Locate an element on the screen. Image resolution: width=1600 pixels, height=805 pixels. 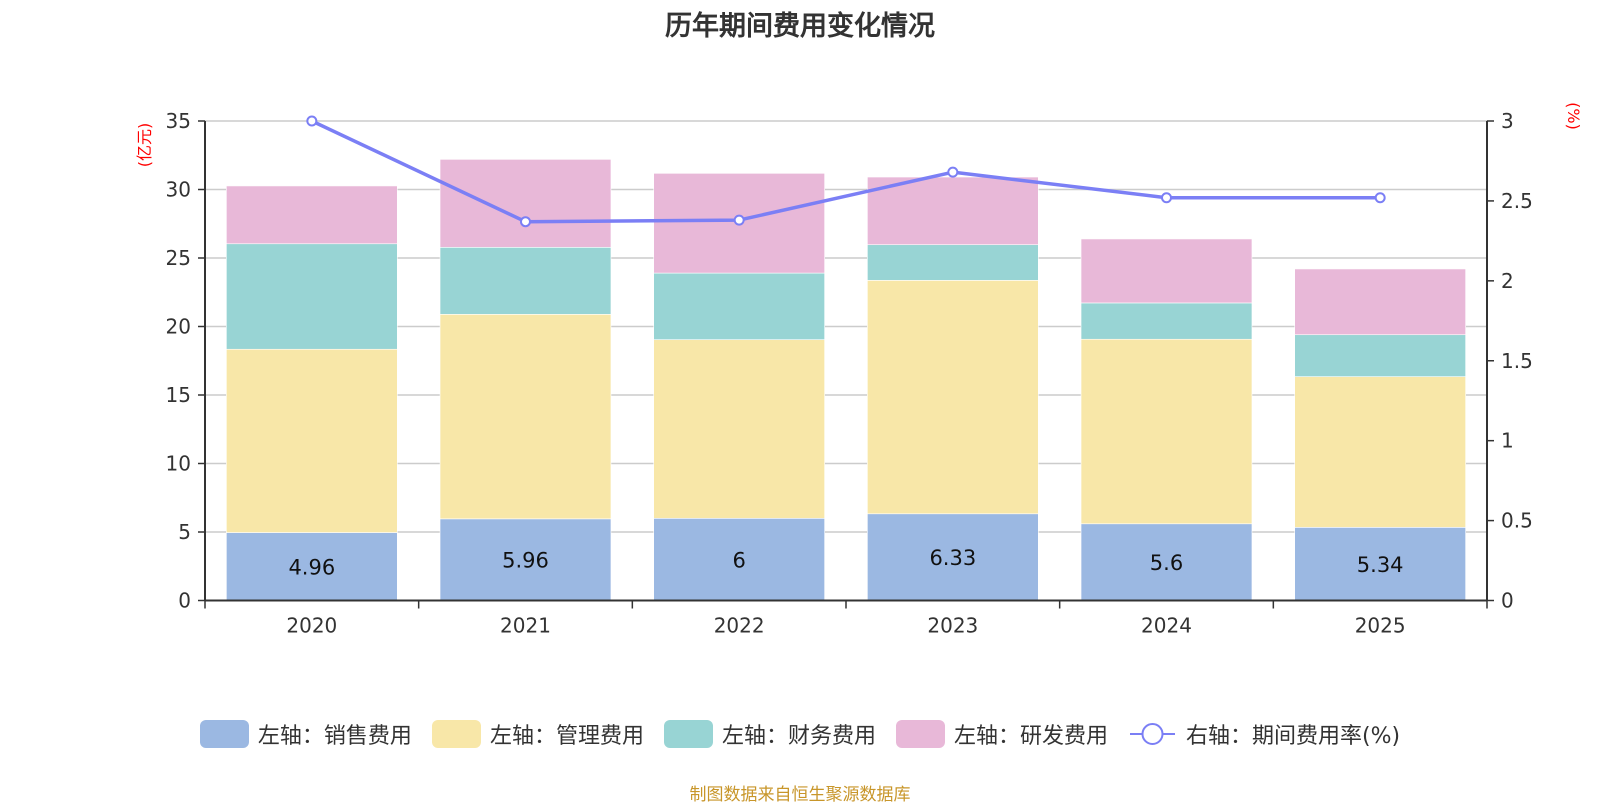
legend-label: 左轴：财务费用 is located at coordinates (798, 736).